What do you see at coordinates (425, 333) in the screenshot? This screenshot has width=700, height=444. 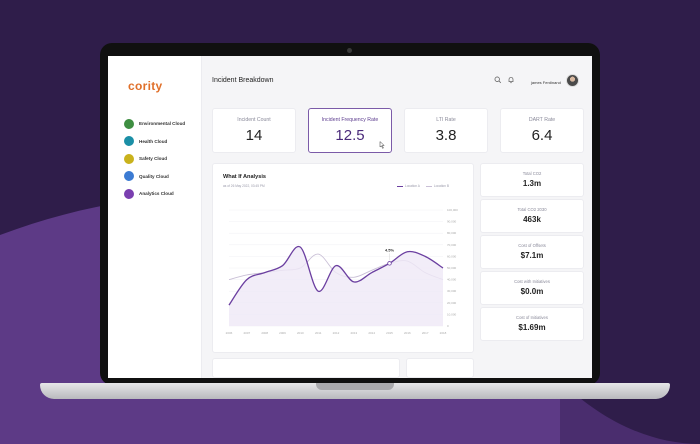 I see `x-tick-label: 2017` at bounding box center [425, 333].